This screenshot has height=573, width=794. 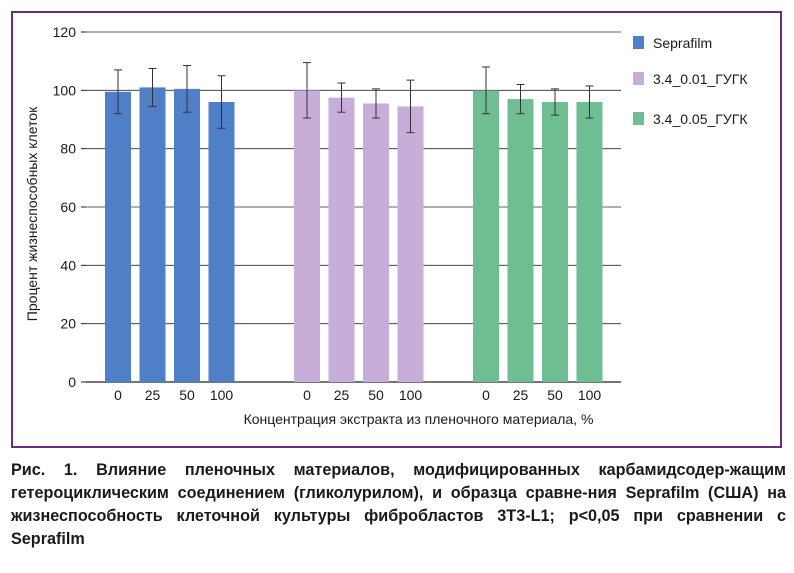 What do you see at coordinates (682, 43) in the screenshot?
I see `legend-label: Seprafilm` at bounding box center [682, 43].